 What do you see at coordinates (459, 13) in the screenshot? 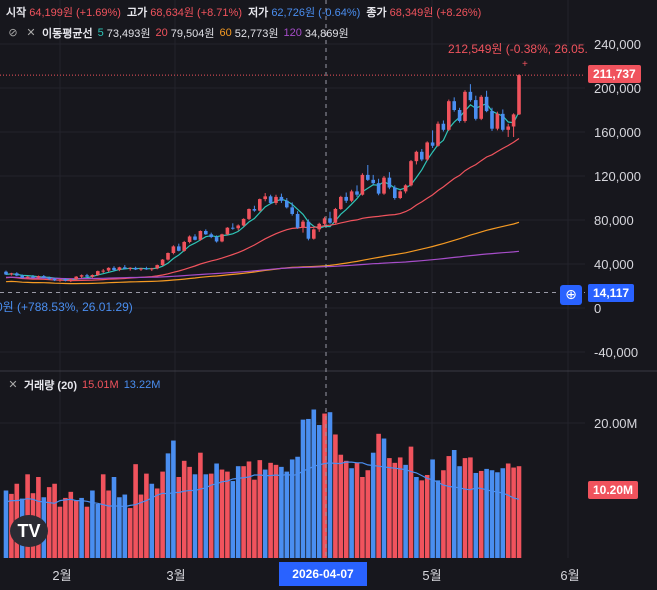
I see `close-change: (+8.26%)` at bounding box center [459, 13].